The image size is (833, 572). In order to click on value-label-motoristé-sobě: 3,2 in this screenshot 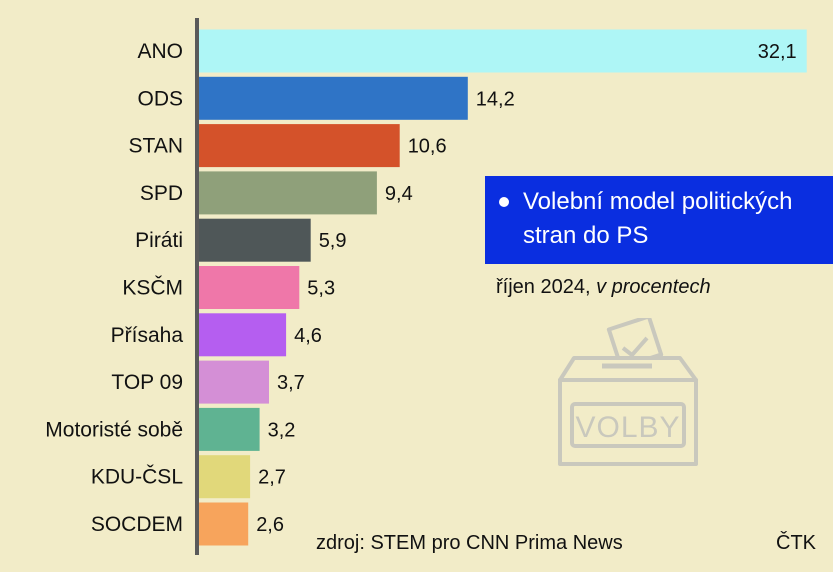, I will do `click(282, 430)`.